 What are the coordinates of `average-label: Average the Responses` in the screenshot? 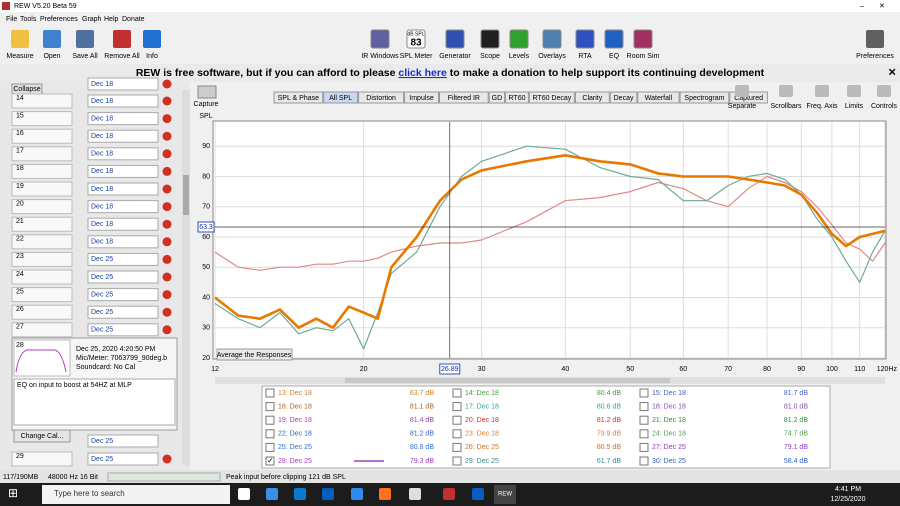 It's located at (254, 355).